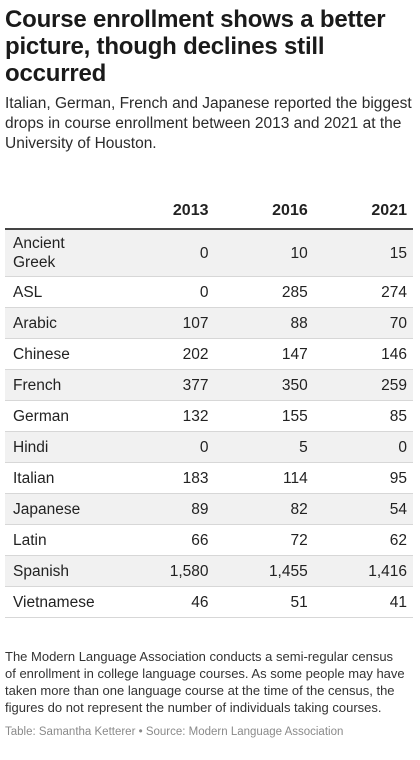  I want to click on value-2013-cell: 183, so click(165, 478).